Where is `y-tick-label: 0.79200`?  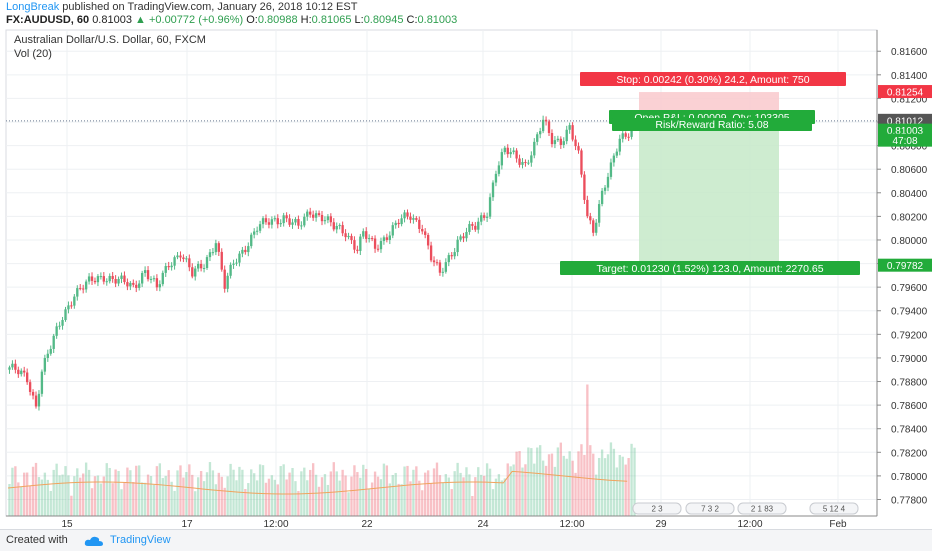
y-tick-label: 0.79200 is located at coordinates (909, 335).